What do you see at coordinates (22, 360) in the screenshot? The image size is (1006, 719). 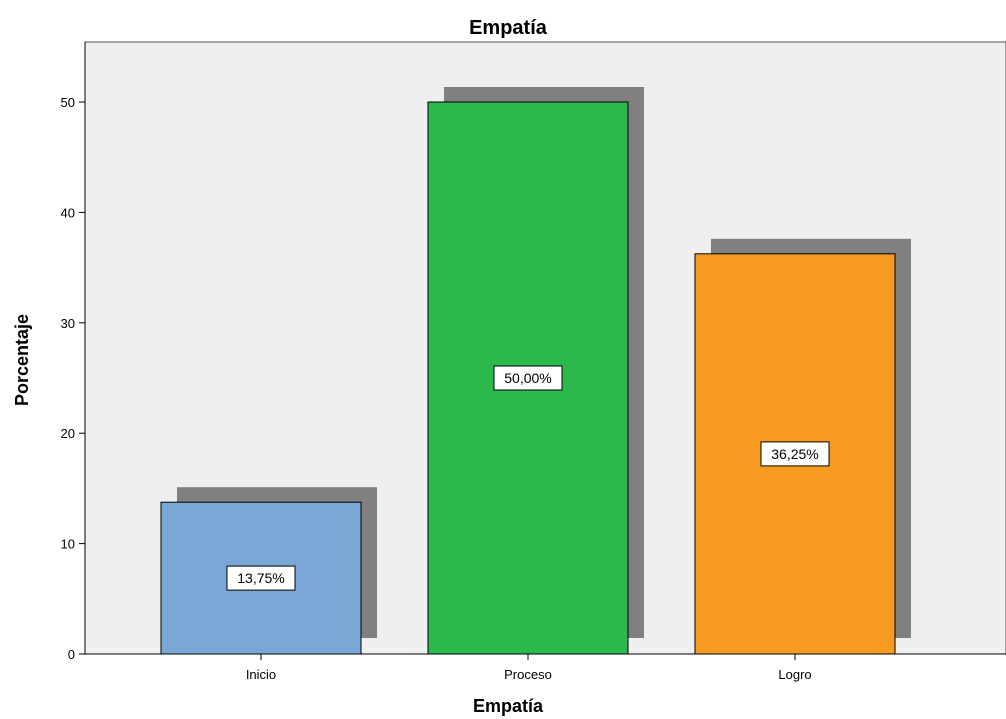 I see `y-axis-title: Porcentaje` at bounding box center [22, 360].